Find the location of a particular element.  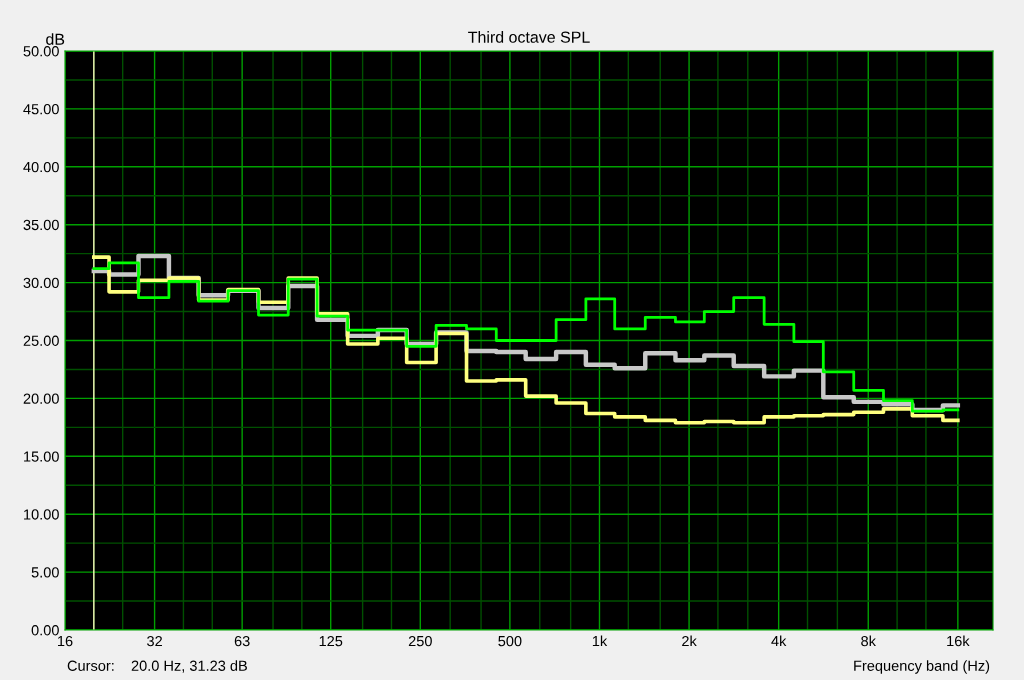

x-tick-label: 125 is located at coordinates (331, 641).